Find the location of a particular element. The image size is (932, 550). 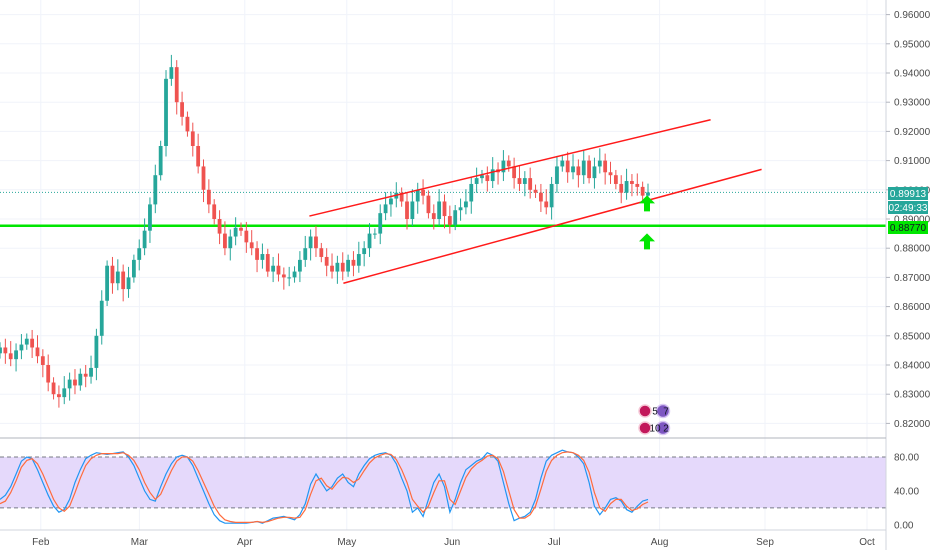

support-level is located at coordinates (443, 209).